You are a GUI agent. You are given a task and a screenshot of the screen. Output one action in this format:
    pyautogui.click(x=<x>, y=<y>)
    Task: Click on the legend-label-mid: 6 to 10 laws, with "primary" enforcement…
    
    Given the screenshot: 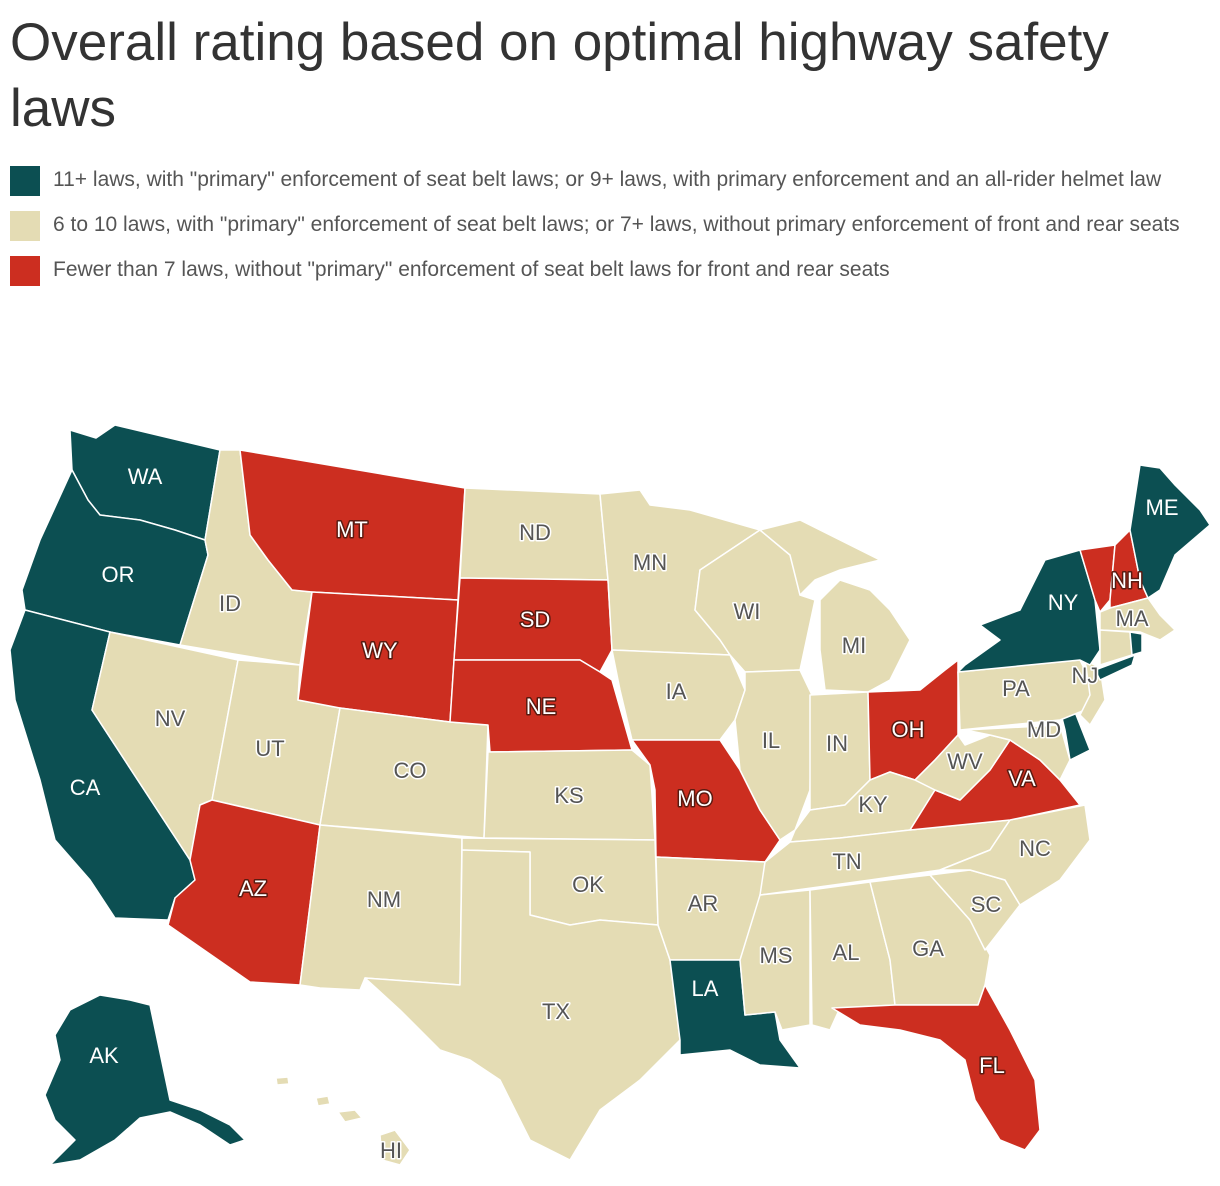 What is the action you would take?
    pyautogui.click(x=616, y=224)
    